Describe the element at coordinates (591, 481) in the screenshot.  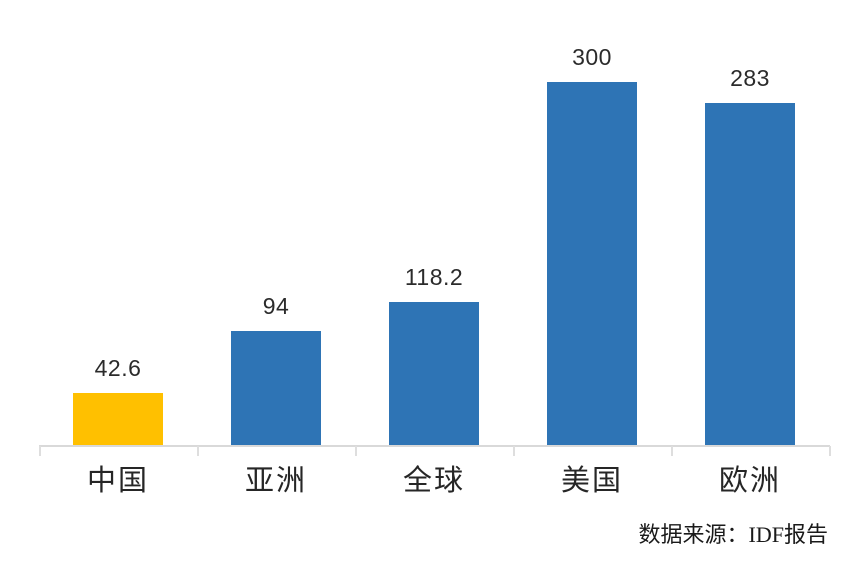
I see `category-label-usa: 美国` at that location.